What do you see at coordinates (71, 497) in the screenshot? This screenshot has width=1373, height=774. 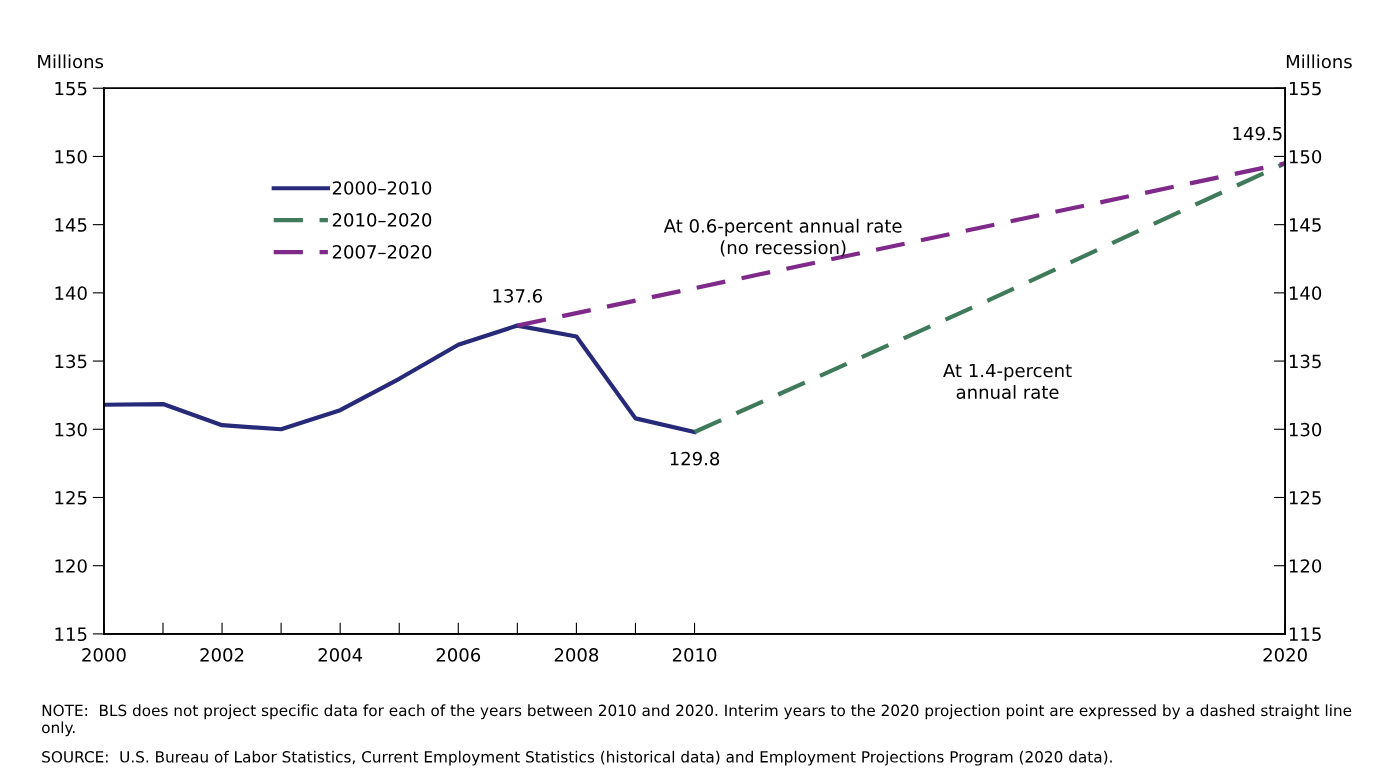 I see `y-tick-label: 125` at bounding box center [71, 497].